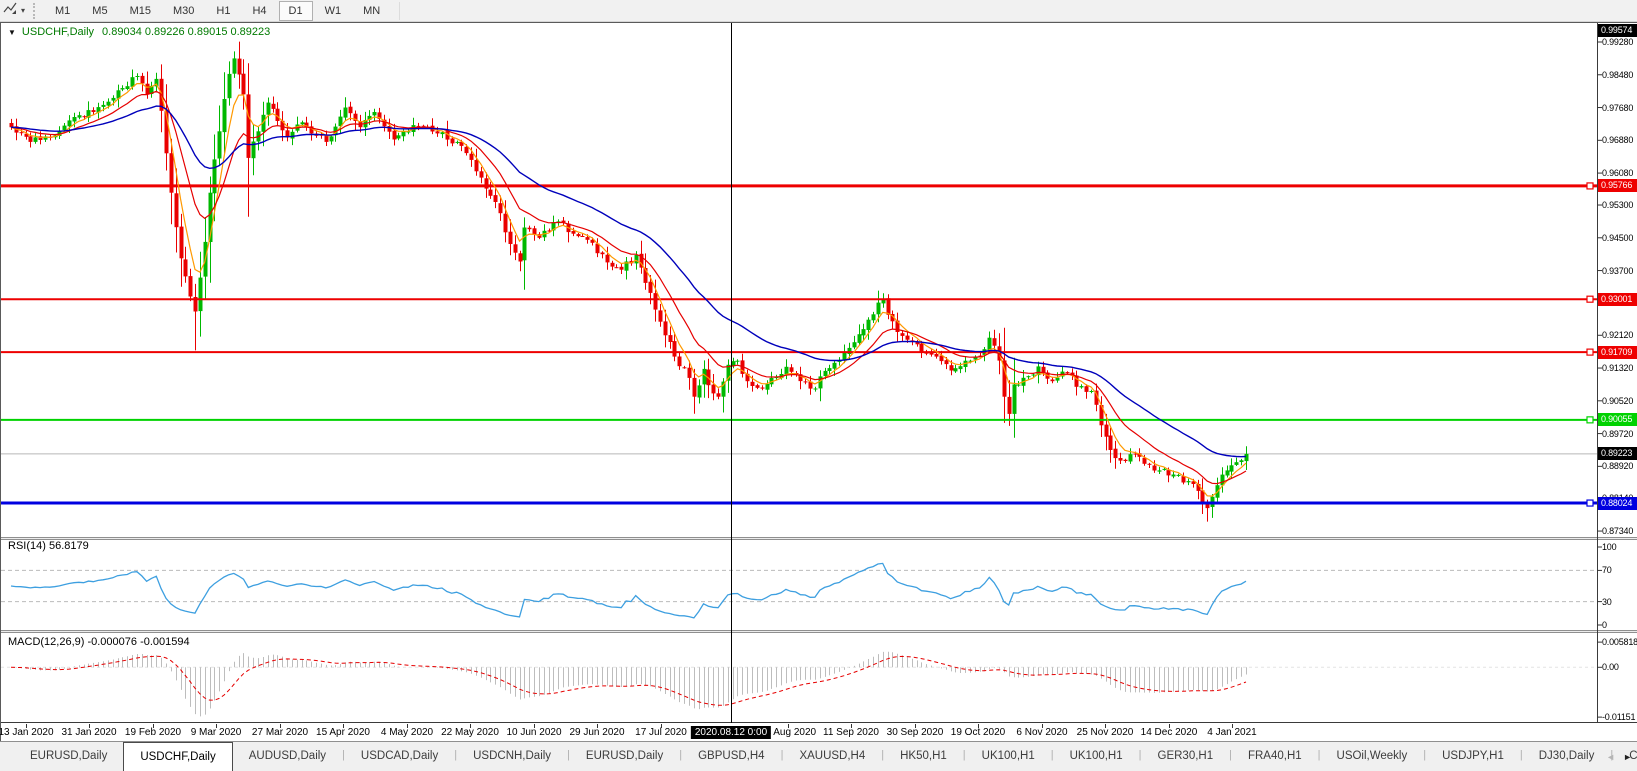 This screenshot has height=771, width=1637. What do you see at coordinates (10, 11) in the screenshot?
I see `crosshair-icon` at bounding box center [10, 11].